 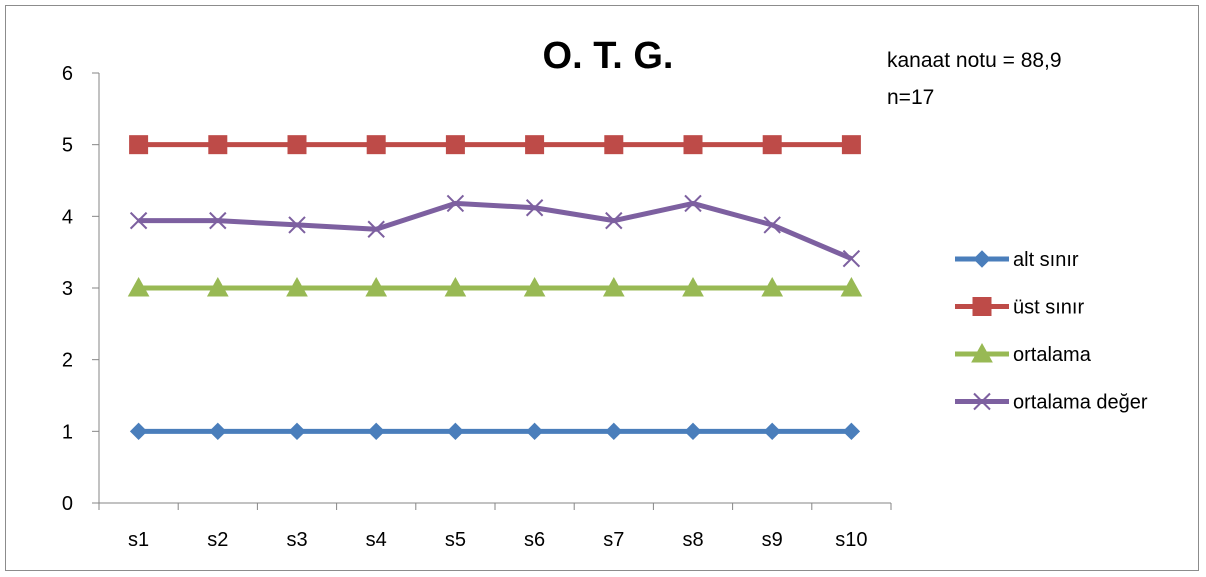 I want to click on legend-item: ortalama, so click(x=1023, y=354).